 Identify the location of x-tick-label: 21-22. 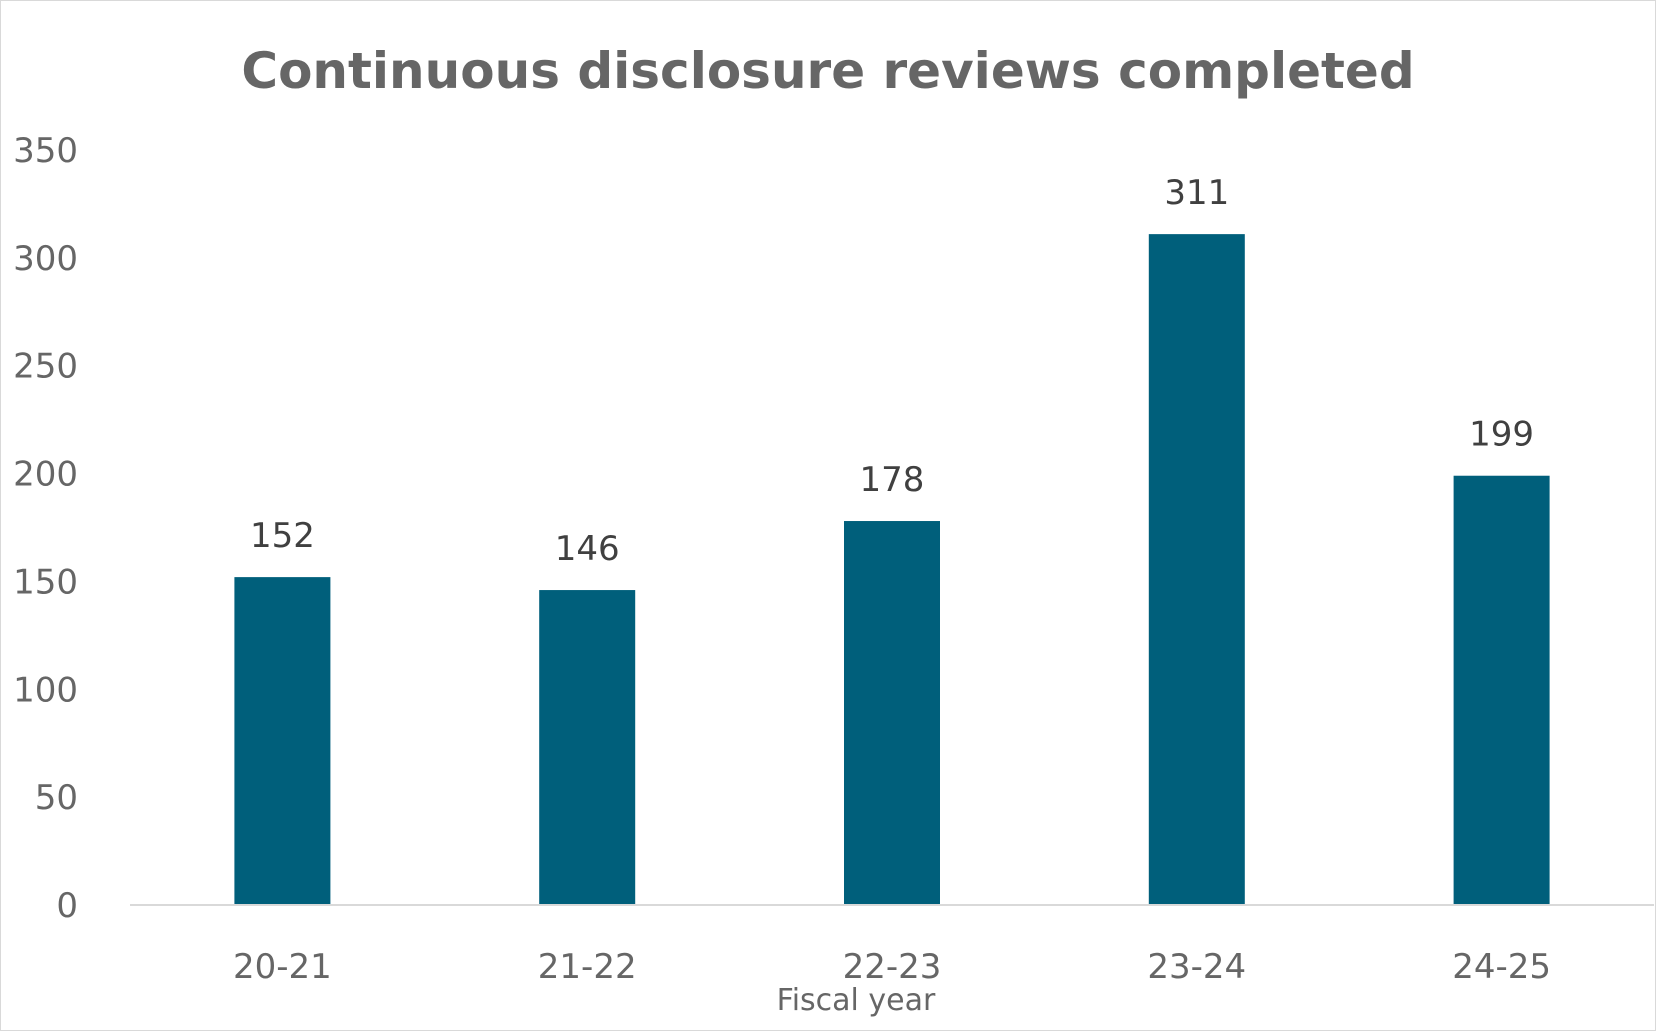
(587, 967).